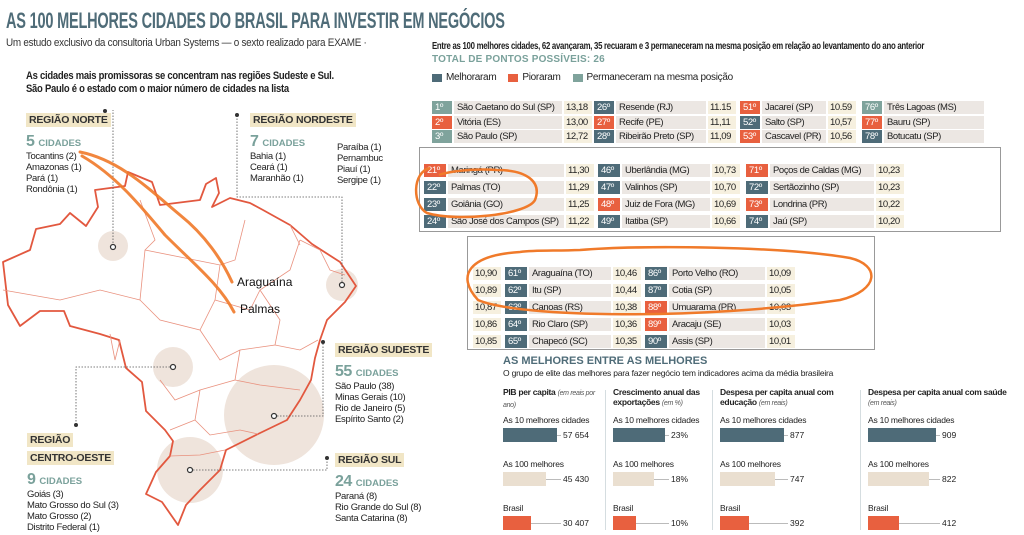 The width and height of the screenshot is (1024, 535). I want to click on region-tag: REGIÃO NORDESTE, so click(303, 120).